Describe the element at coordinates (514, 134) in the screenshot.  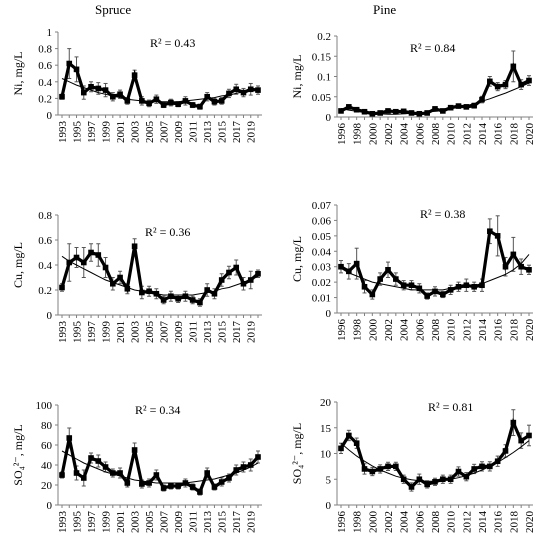
I see `x-tick-label: 2018` at that location.